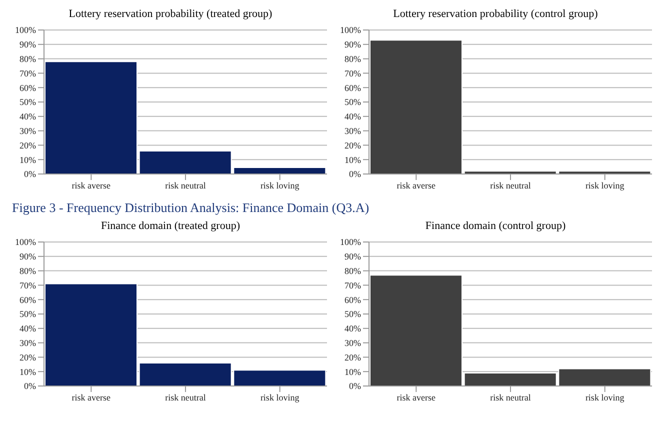  I want to click on caption: Figure 3 - Frequency Distribution Analysis: Finance Domain (Q3.A), so click(190, 208).